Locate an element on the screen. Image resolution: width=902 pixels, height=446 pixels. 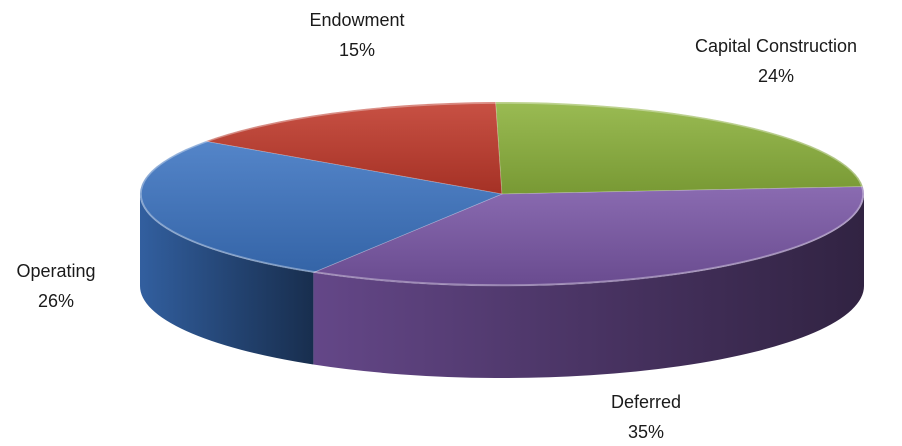
slice-label-deferred: Deferred is located at coordinates (646, 402).